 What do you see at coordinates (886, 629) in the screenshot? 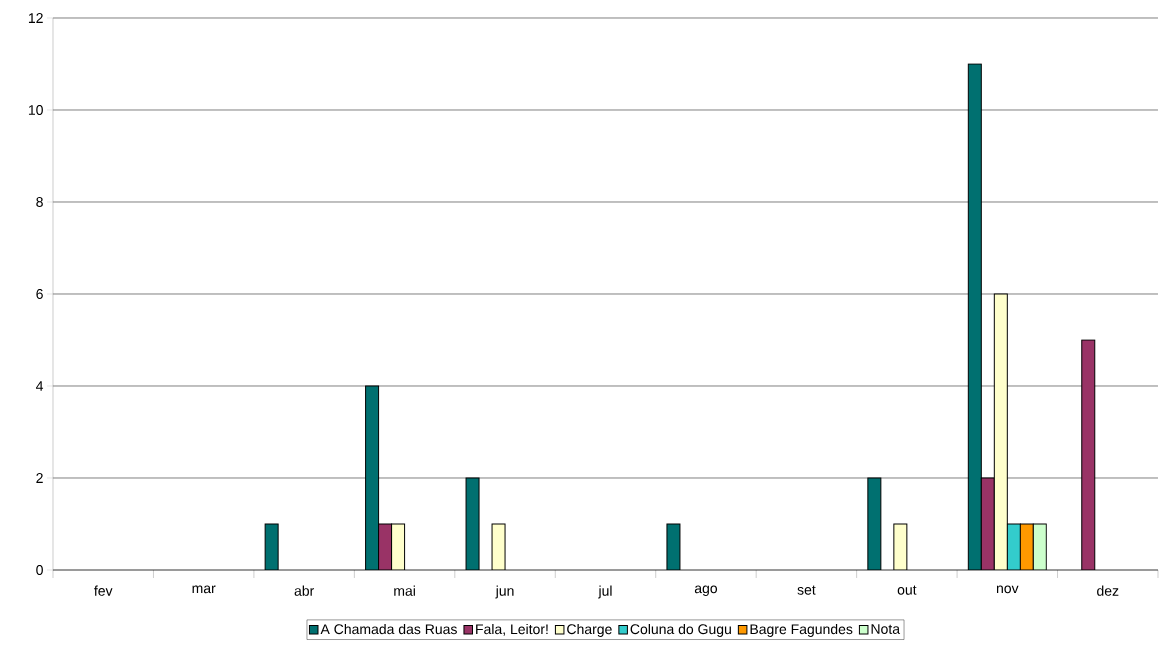
I see `legend-label: Nota` at bounding box center [886, 629].